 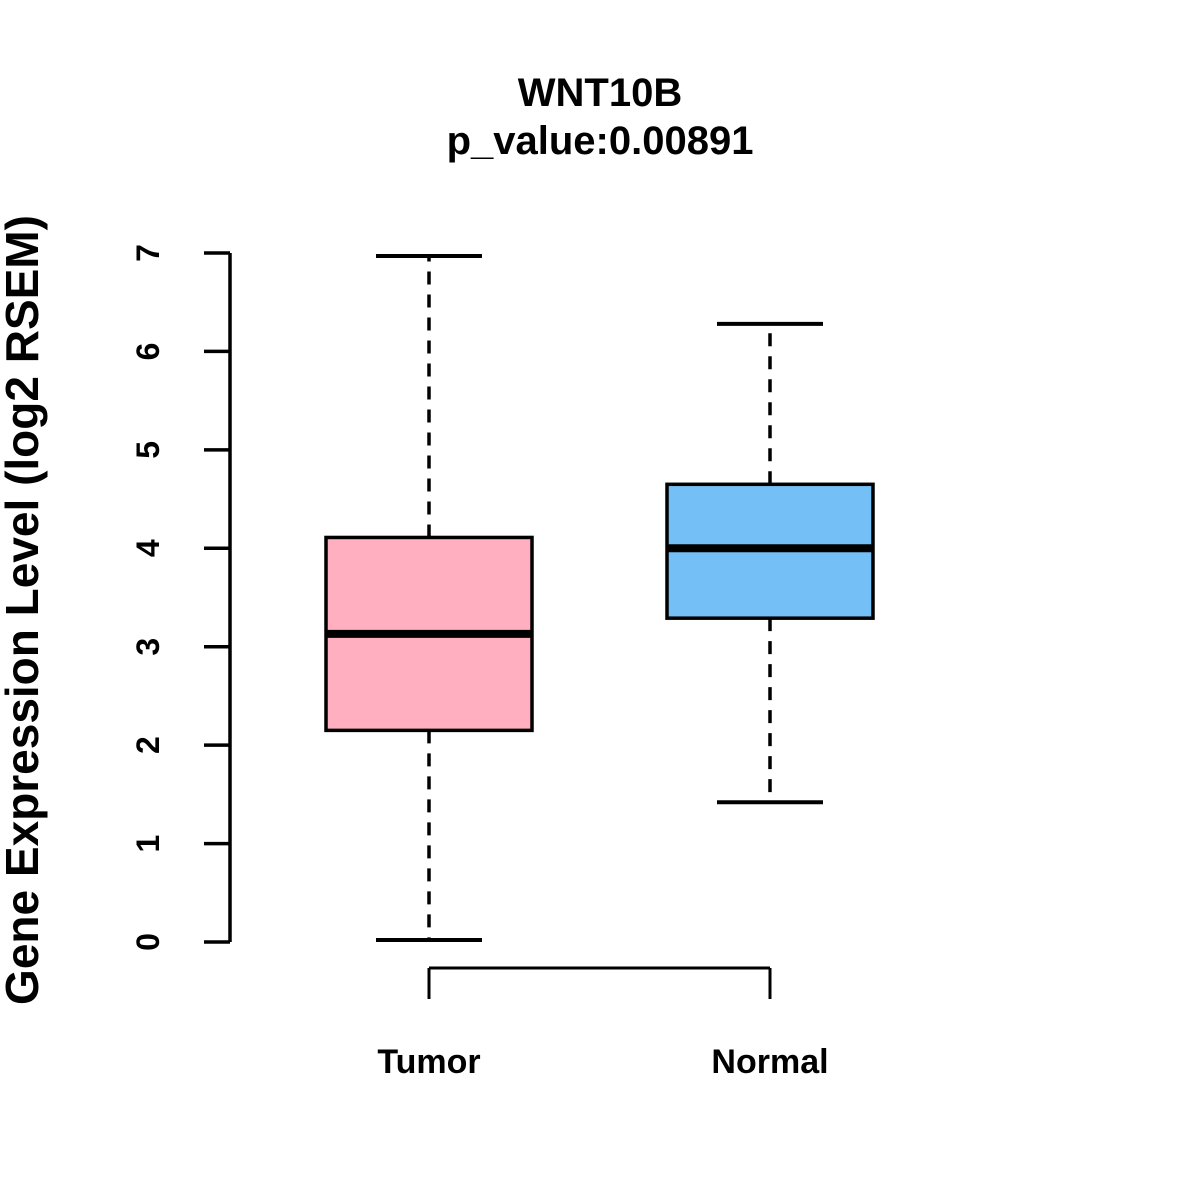 What do you see at coordinates (148, 352) in the screenshot?
I see `y-tick-label: 6` at bounding box center [148, 352].